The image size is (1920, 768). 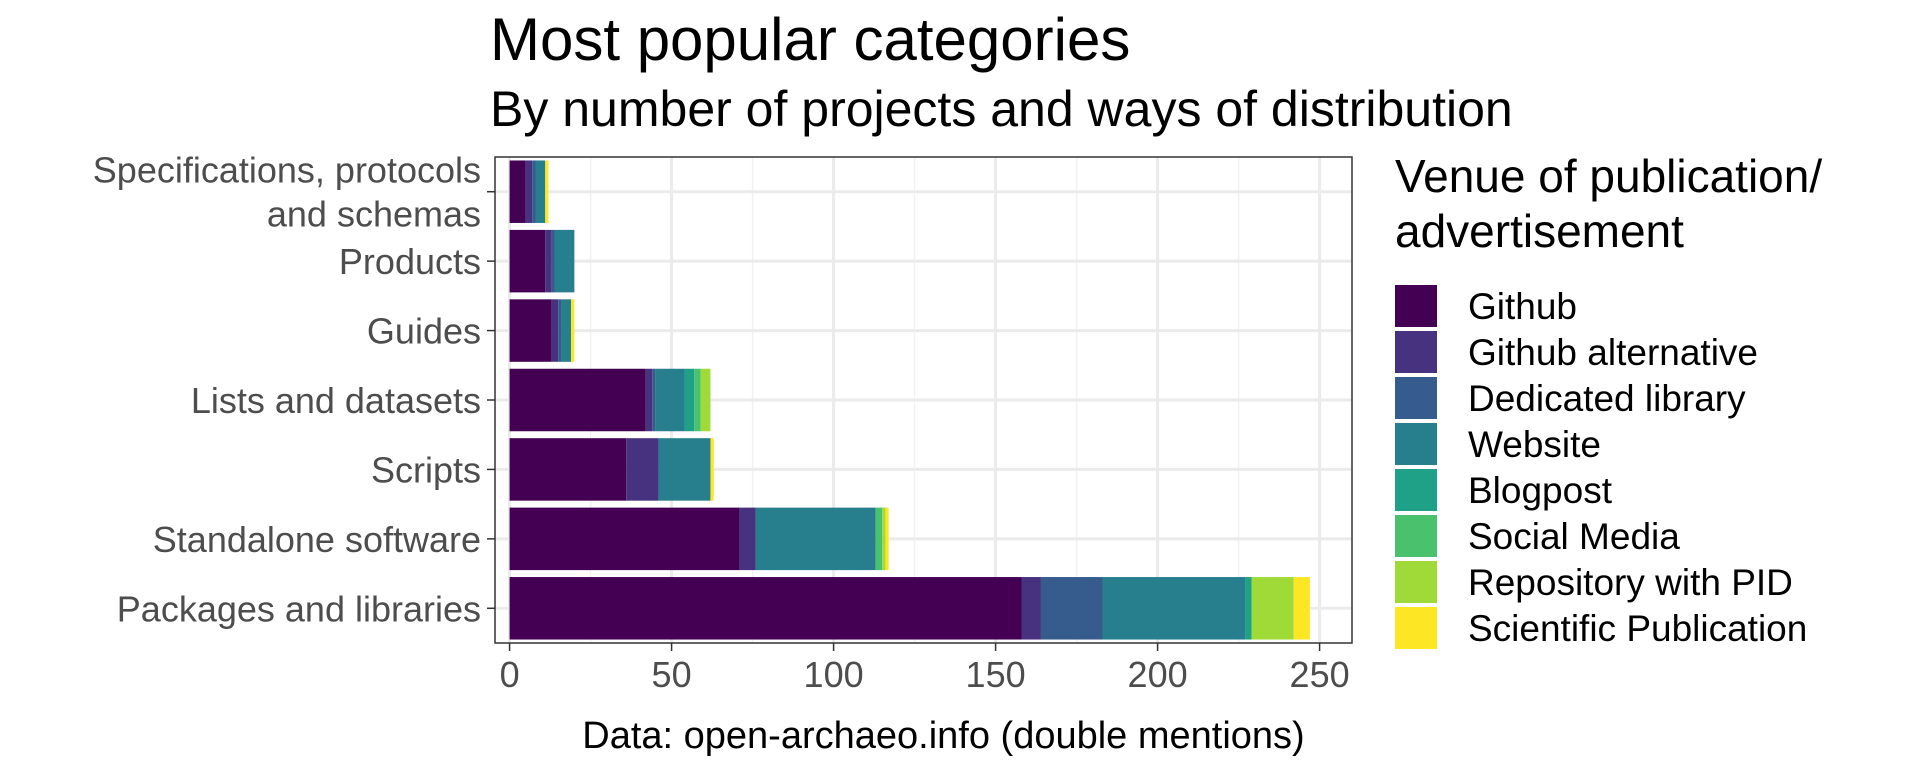 What do you see at coordinates (530, 330) in the screenshot?
I see `bar-github-guides` at bounding box center [530, 330].